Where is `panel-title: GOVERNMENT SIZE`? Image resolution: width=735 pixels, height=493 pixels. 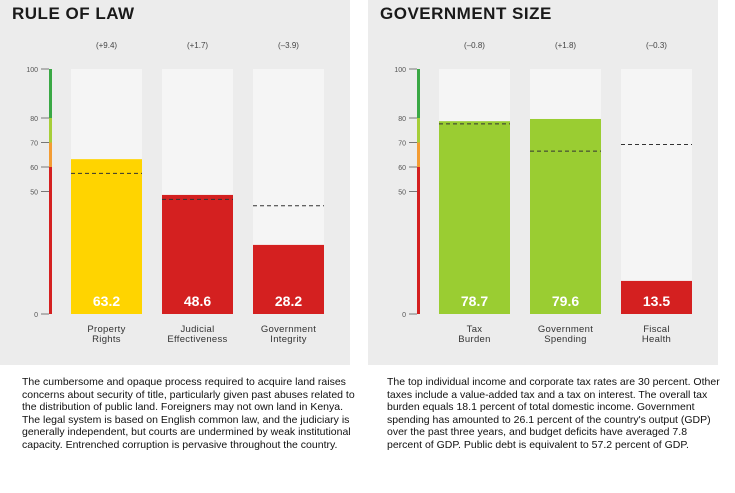 panel-title: GOVERNMENT SIZE is located at coordinates (466, 13).